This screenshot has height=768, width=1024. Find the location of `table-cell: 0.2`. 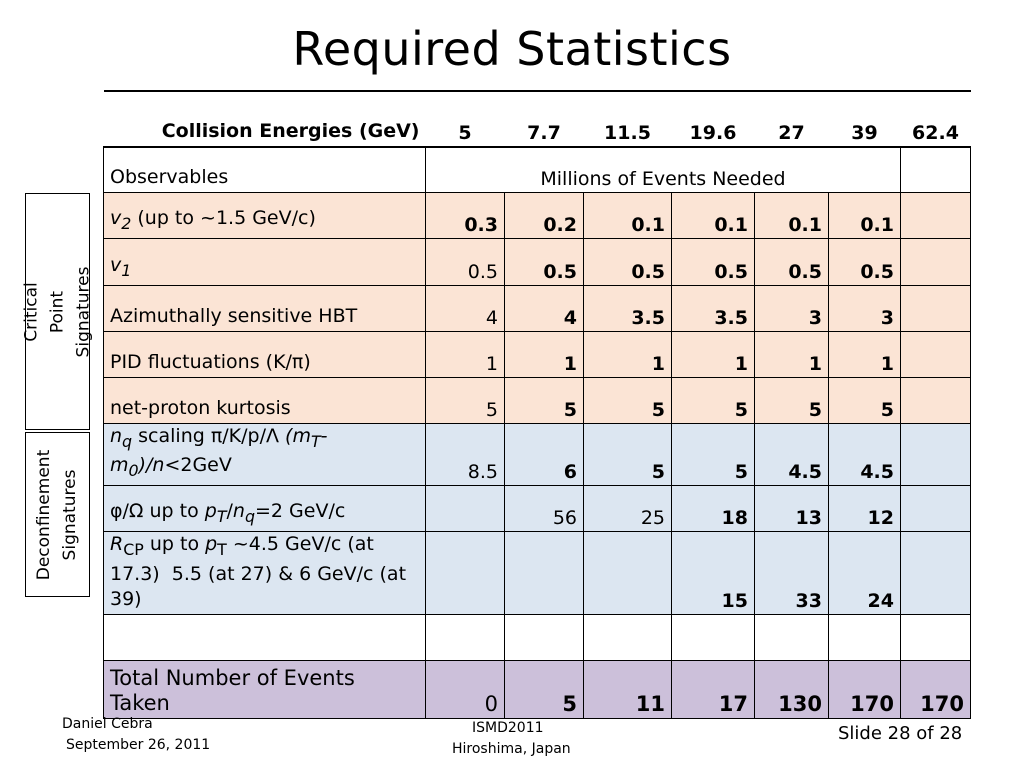

table-cell: 0.2 is located at coordinates (544, 215).